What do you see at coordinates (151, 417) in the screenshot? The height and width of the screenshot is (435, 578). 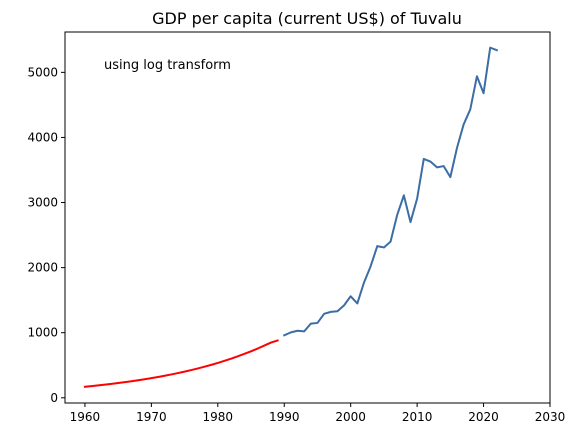 I see `x-tick-label: 1970` at bounding box center [151, 417].